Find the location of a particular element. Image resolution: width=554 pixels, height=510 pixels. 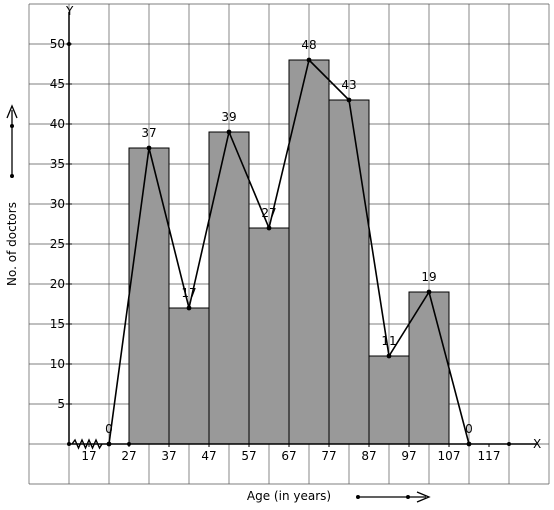

x-tick-label: 117 is located at coordinates (489, 456).